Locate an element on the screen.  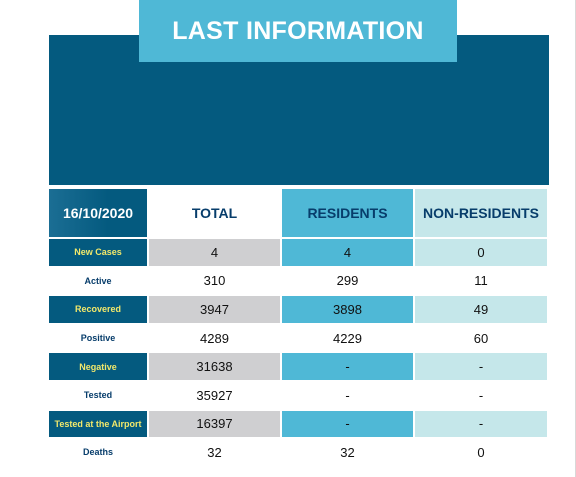
residents-value: 3898 is located at coordinates (348, 310).